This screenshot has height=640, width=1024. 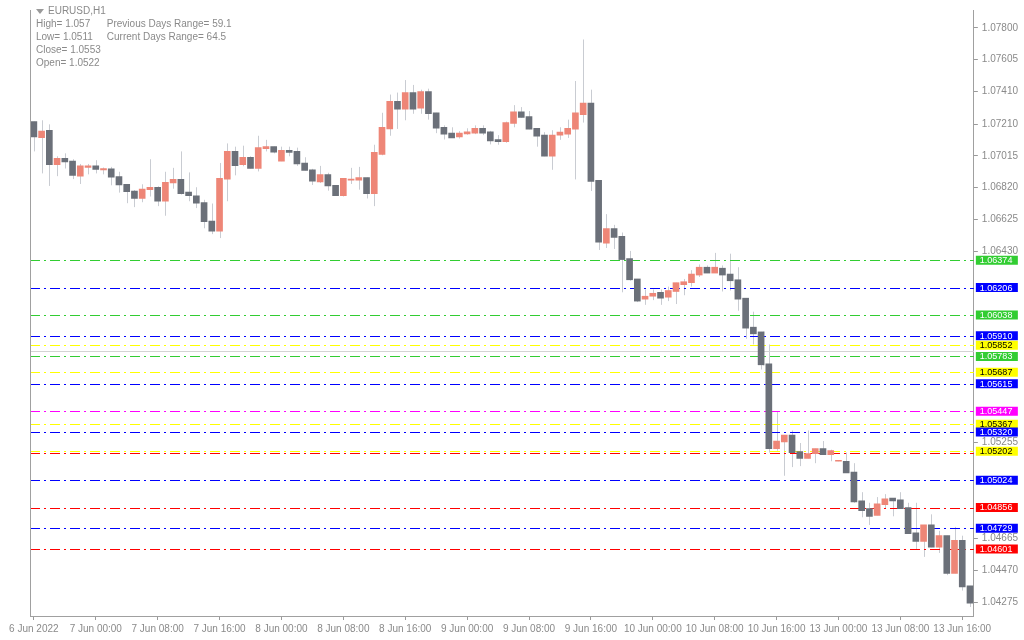 What do you see at coordinates (653, 628) in the screenshot?
I see `x-tick-label: 10 Jun 00:00` at bounding box center [653, 628].